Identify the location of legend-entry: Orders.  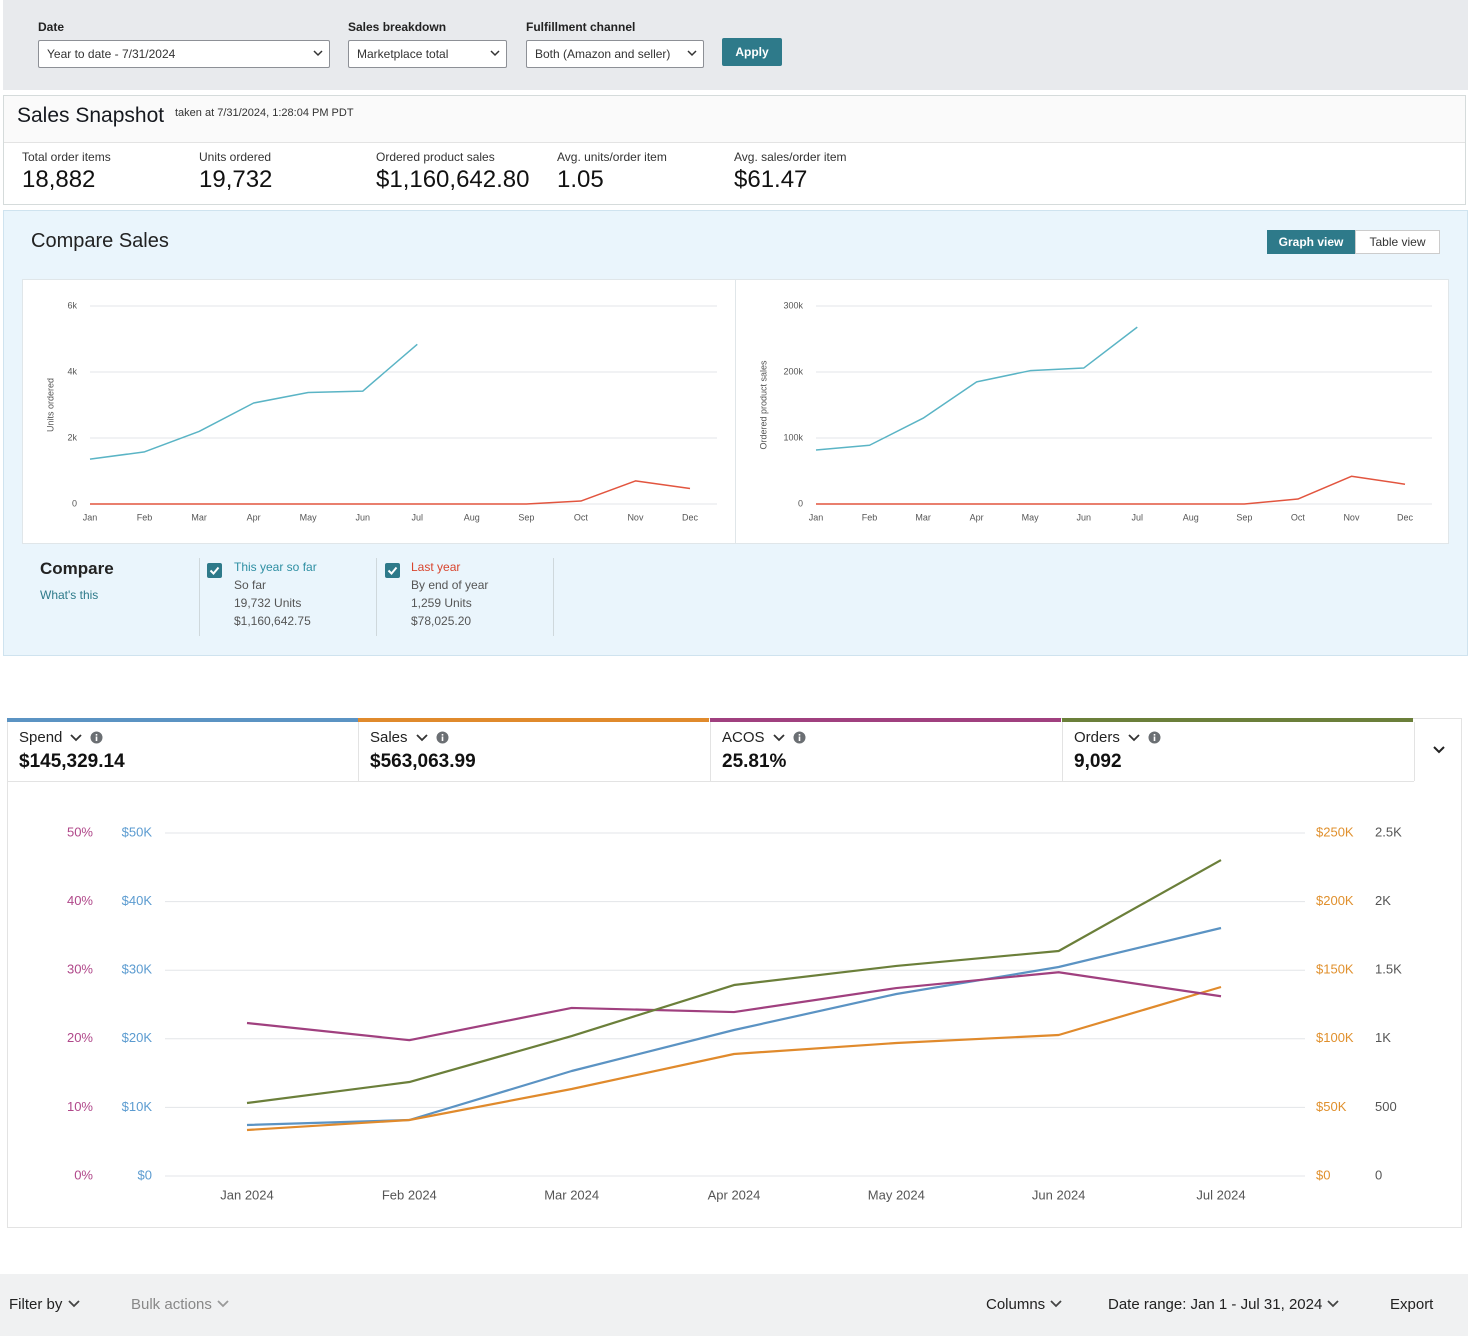
(1097, 737).